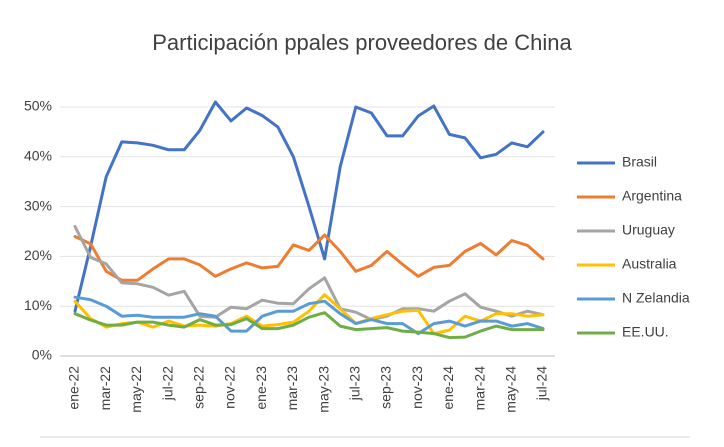  Describe the element at coordinates (167, 383) in the screenshot. I see `x-tick-label: jul-22` at that location.